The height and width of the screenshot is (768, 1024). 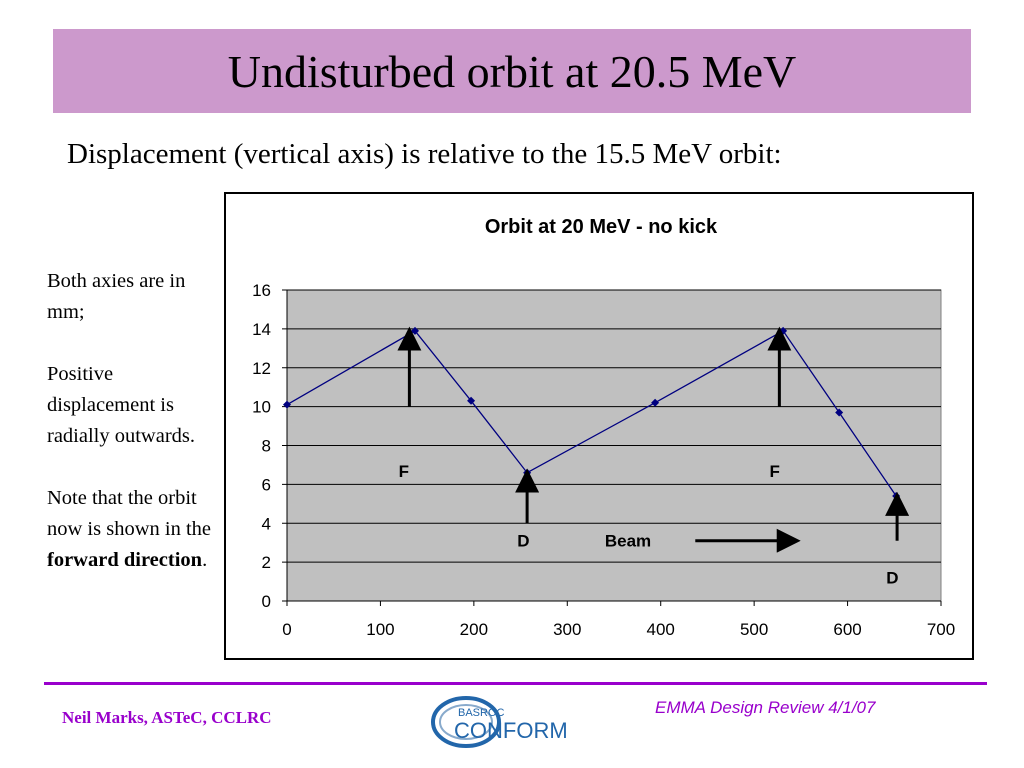 I want to click on y-tick-label-14: 14, so click(x=261, y=329).